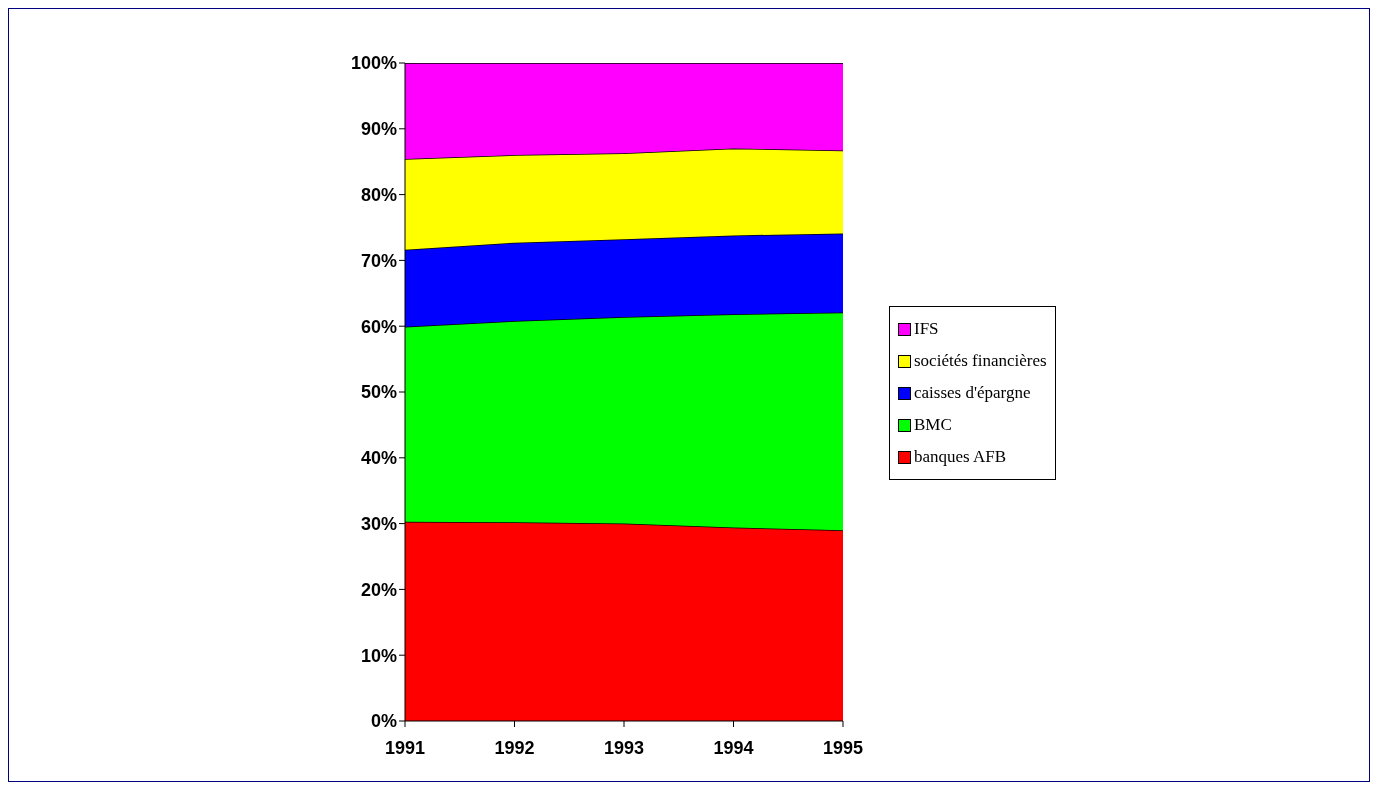 This screenshot has width=1378, height=790. Describe the element at coordinates (933, 425) in the screenshot. I see `legend-label: BMC` at that location.